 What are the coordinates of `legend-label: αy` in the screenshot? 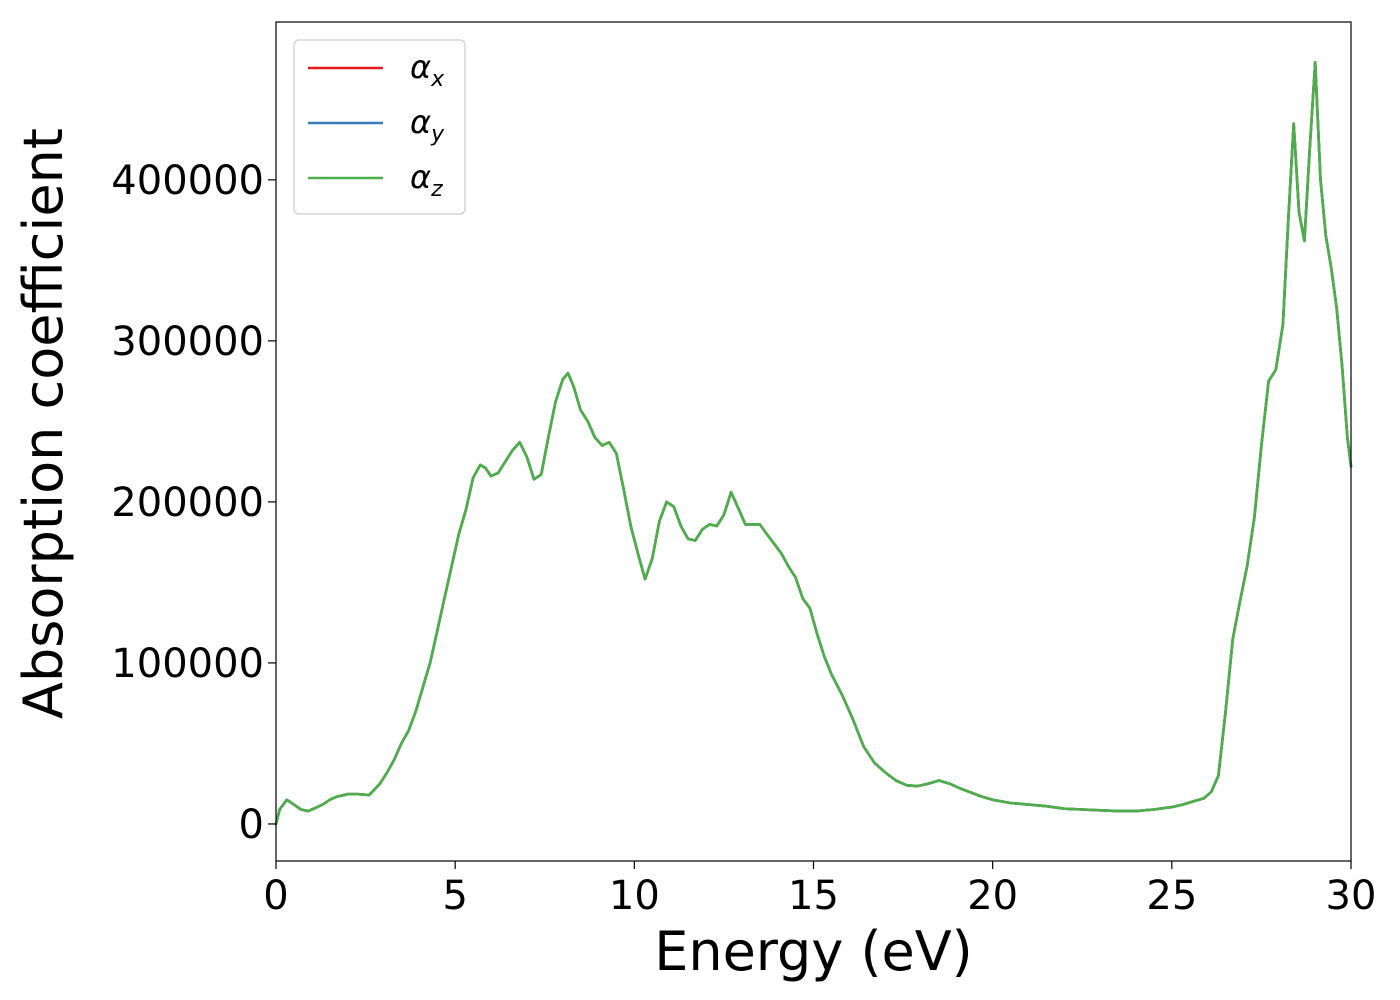 It's located at (427, 125).